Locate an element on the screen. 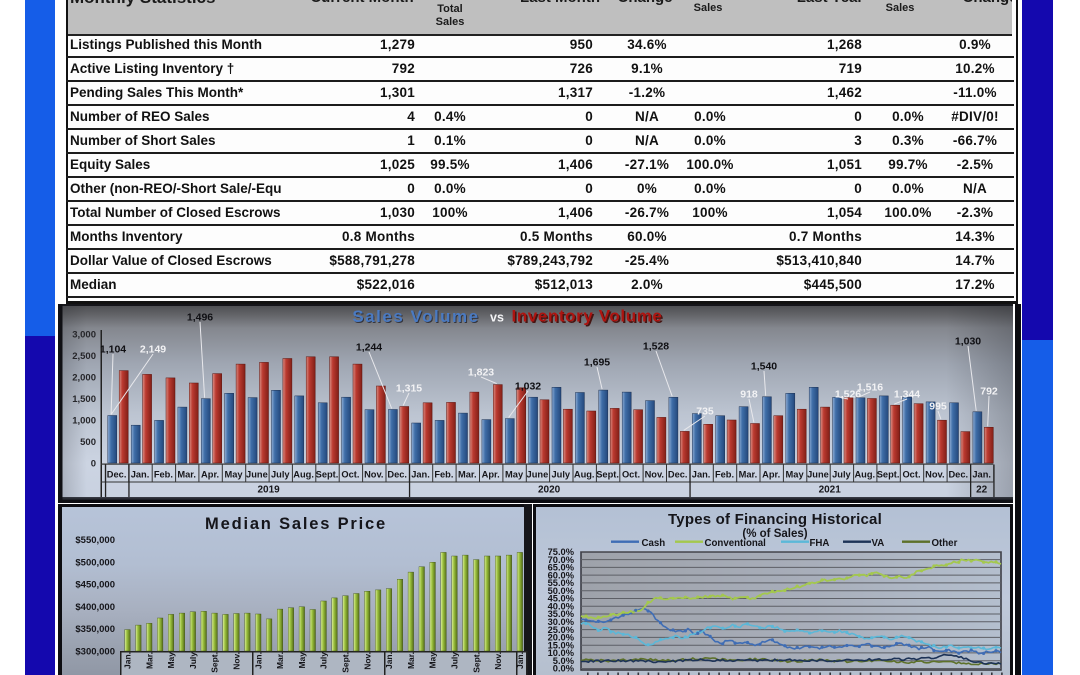  svg-text: 1,500 is located at coordinates (84, 399).